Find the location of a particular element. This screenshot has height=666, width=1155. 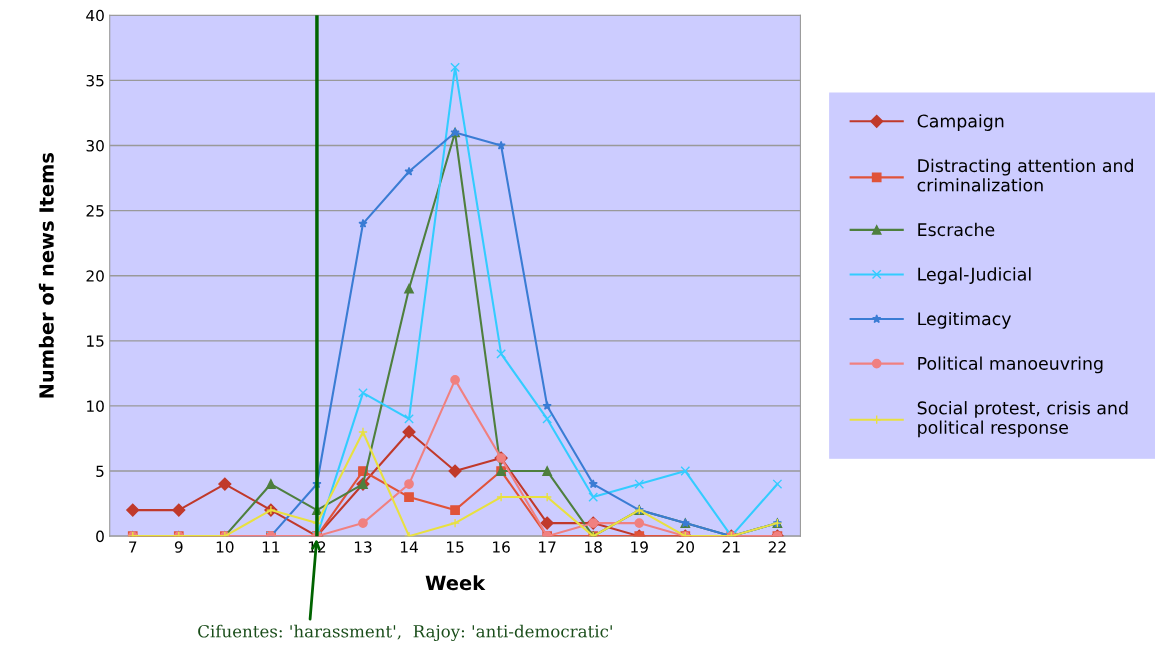

x-tick-label: 18 is located at coordinates (593, 547).